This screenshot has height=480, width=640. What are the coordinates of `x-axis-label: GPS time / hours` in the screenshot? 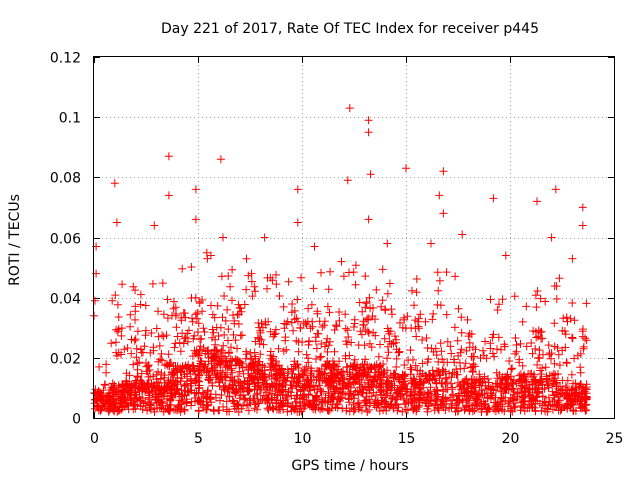 It's located at (349, 466).